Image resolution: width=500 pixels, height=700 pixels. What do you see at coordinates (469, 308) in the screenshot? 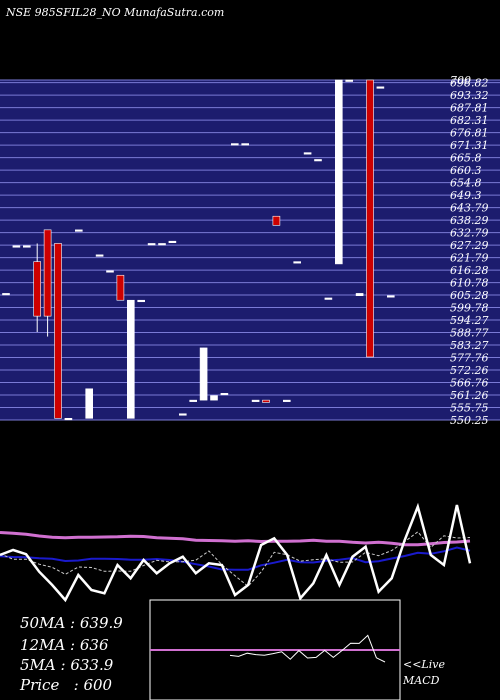
I see `y-tick-label: 599.78` at bounding box center [469, 308].